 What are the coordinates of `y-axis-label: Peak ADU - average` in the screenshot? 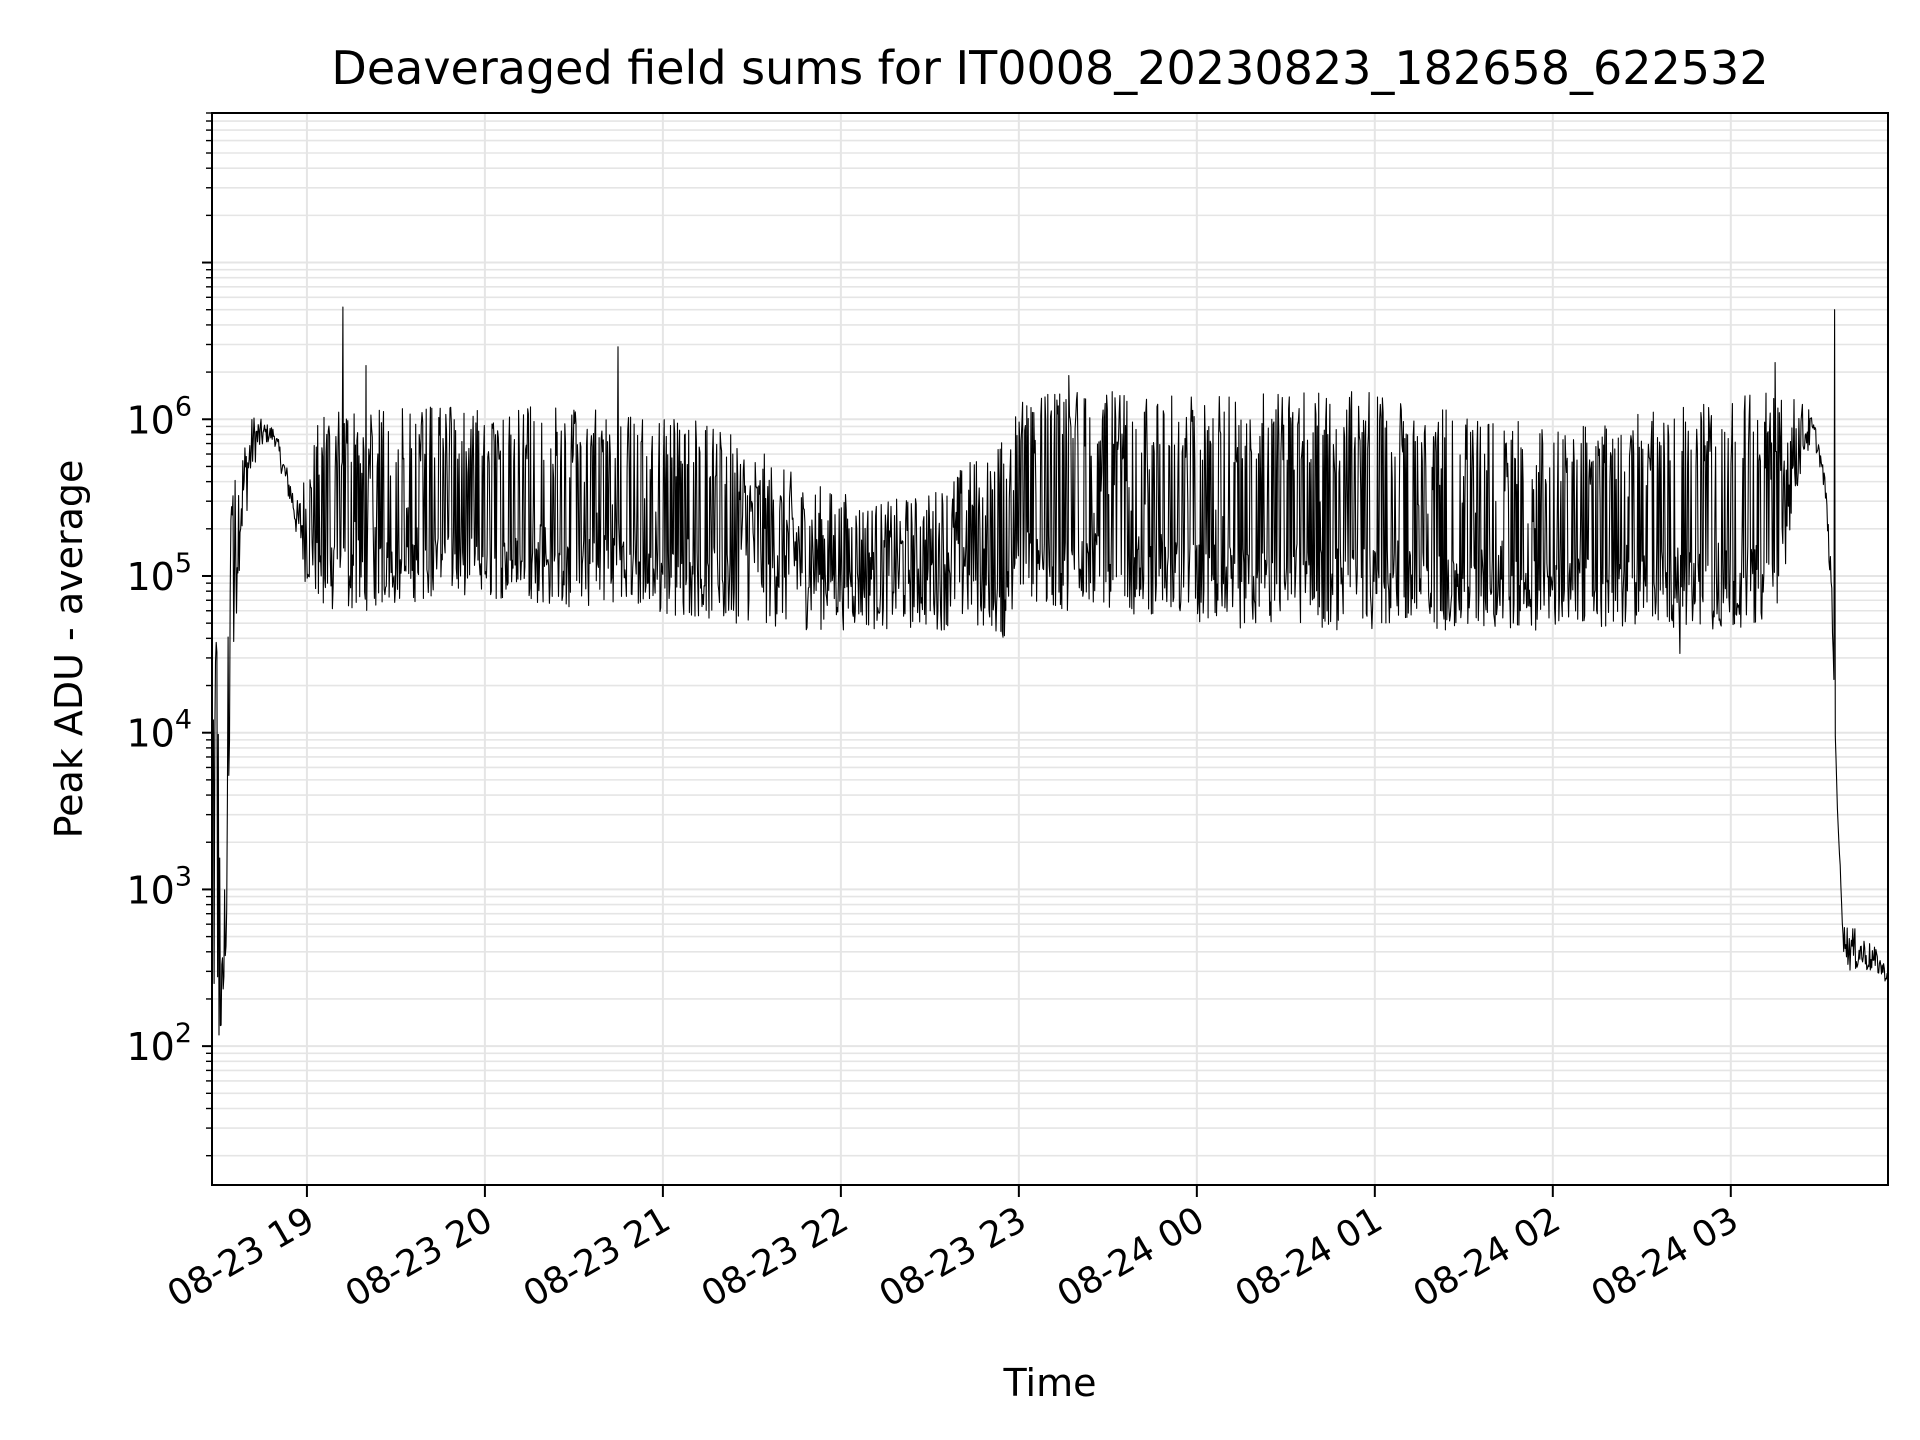 It's located at (69, 649).